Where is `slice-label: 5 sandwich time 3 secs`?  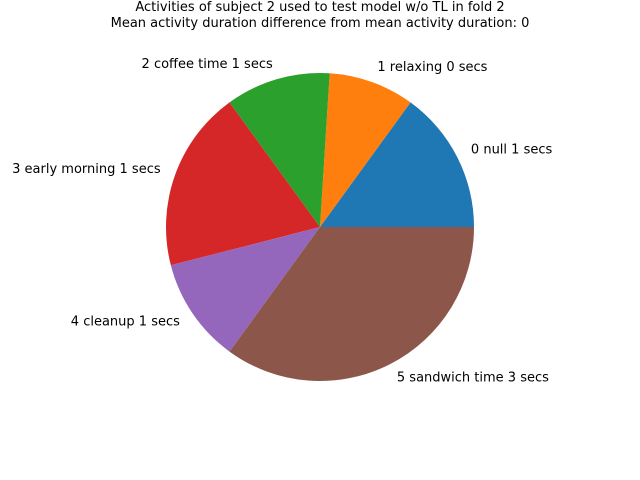
slice-label: 5 sandwich time 3 secs is located at coordinates (473, 377).